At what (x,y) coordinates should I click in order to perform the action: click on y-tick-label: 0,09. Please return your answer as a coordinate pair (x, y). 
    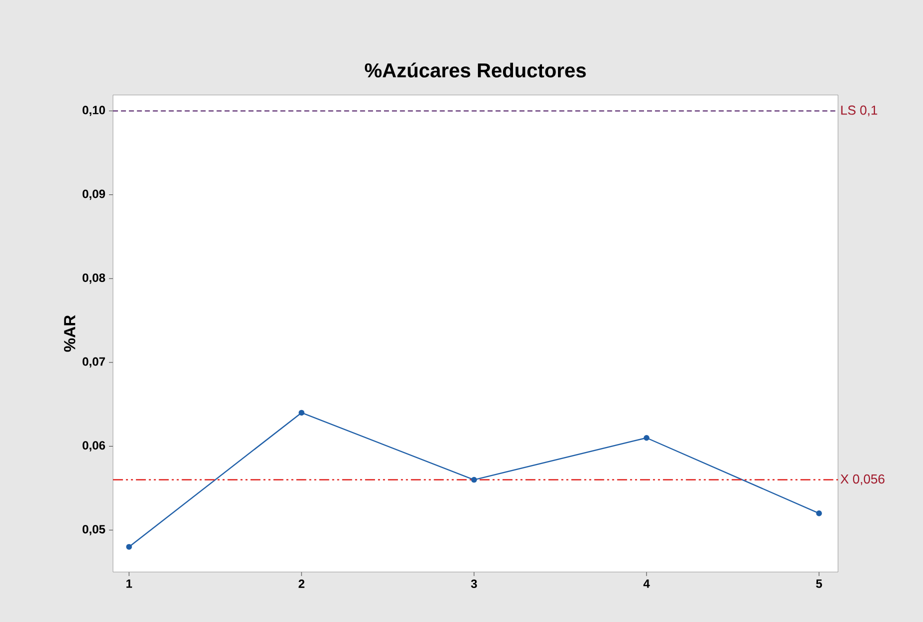
    Looking at the image, I should click on (94, 195).